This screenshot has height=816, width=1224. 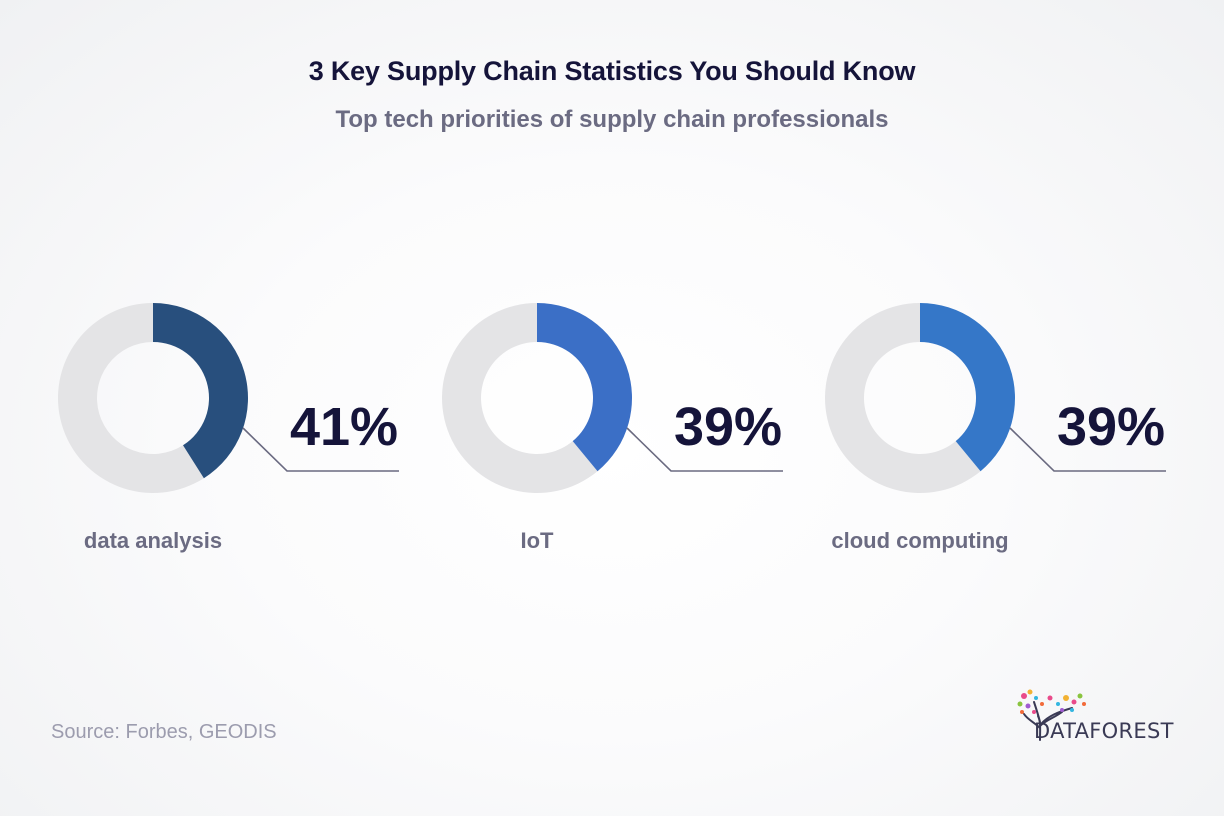 I want to click on donut-chart-1: 39% IoT, so click(x=612, y=428).